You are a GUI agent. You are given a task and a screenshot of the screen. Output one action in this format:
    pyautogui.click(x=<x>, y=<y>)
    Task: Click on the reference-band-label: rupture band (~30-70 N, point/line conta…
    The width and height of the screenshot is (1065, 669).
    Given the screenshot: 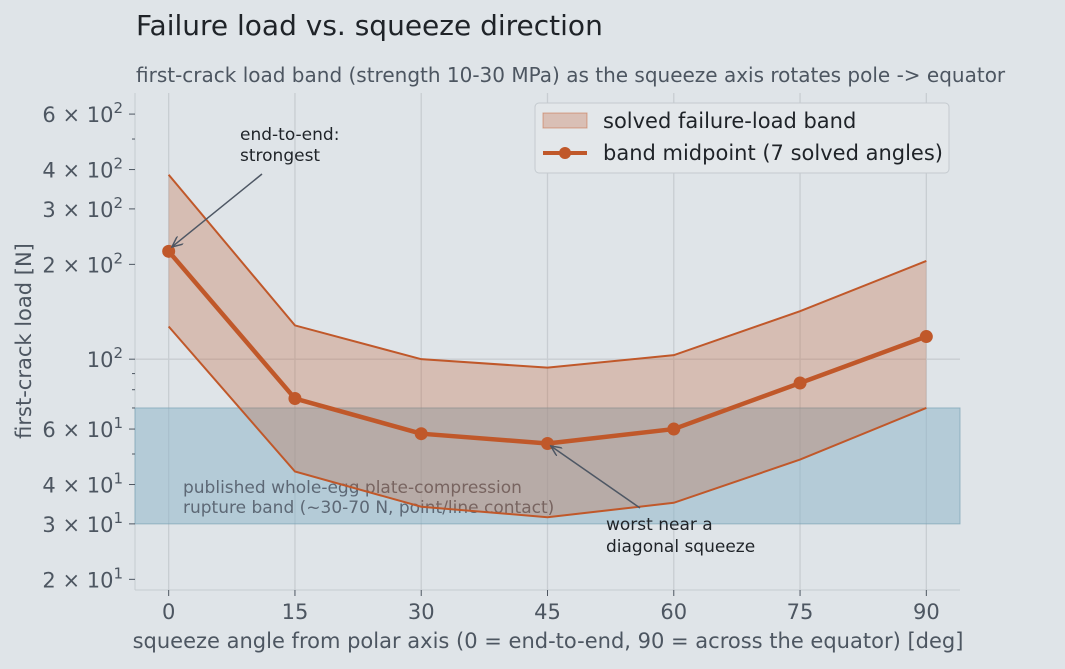 What is the action you would take?
    pyautogui.click(x=368, y=508)
    